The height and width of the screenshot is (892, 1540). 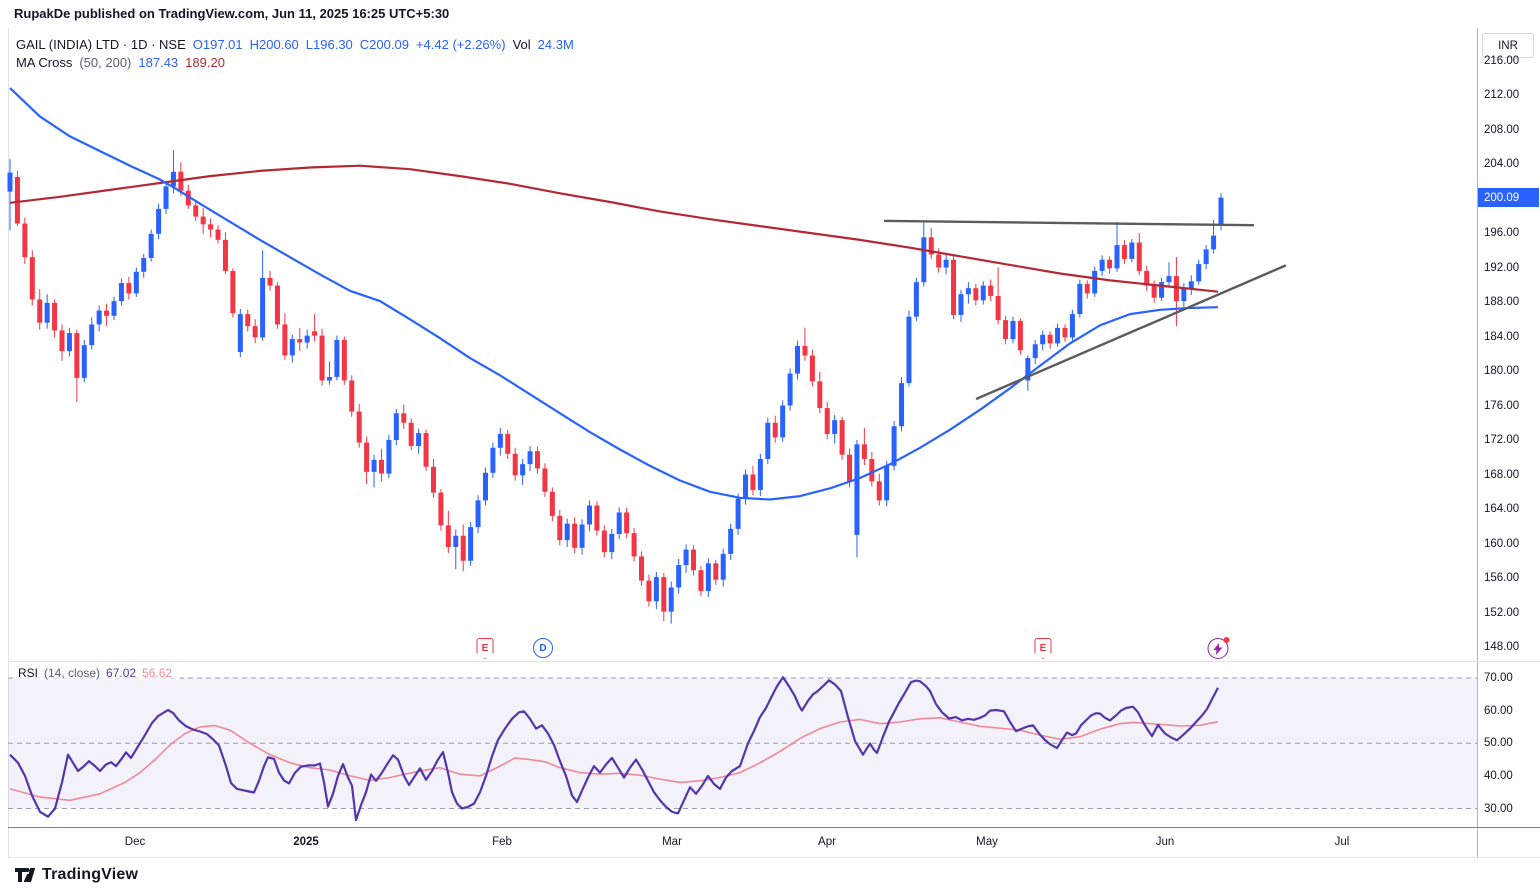 I want to click on lightning-icon, so click(x=1218, y=648).